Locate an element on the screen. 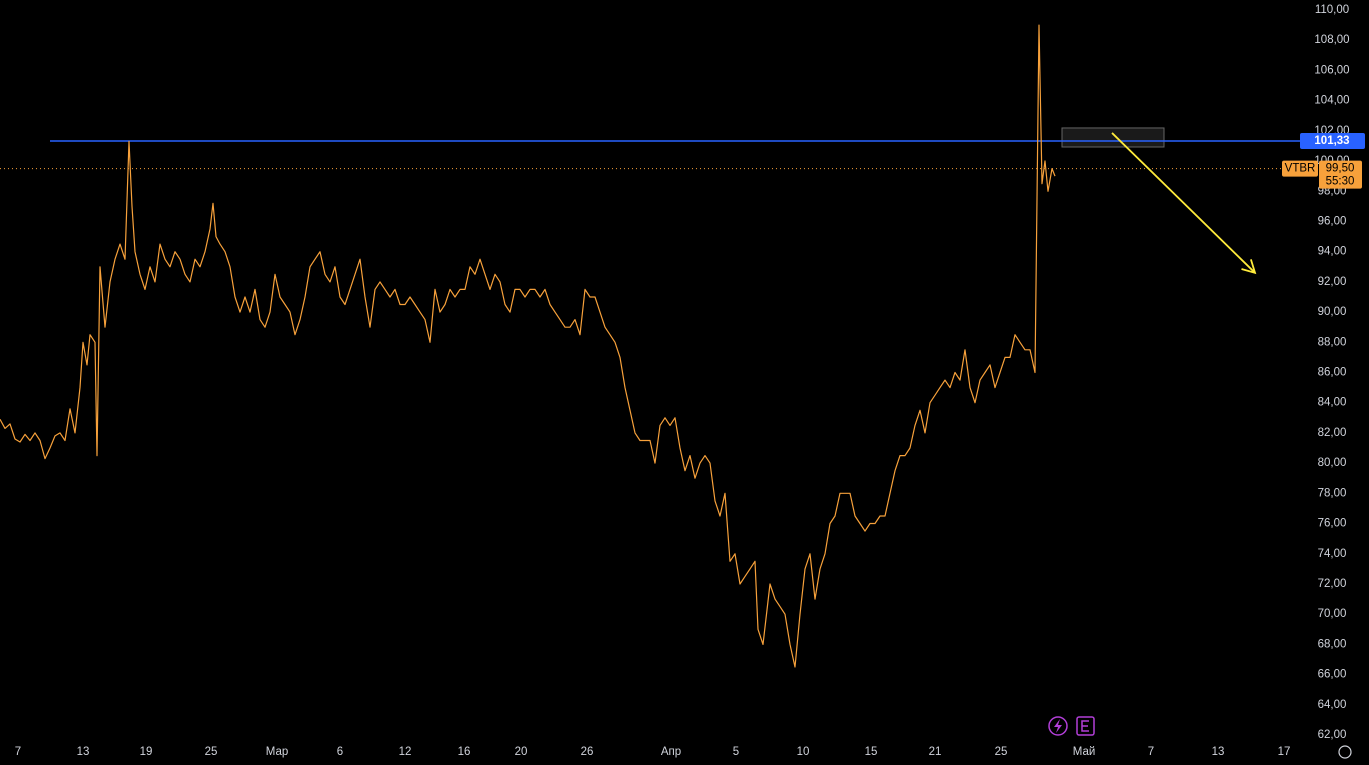 The height and width of the screenshot is (765, 1369). x-tick-label: 5 is located at coordinates (736, 752).